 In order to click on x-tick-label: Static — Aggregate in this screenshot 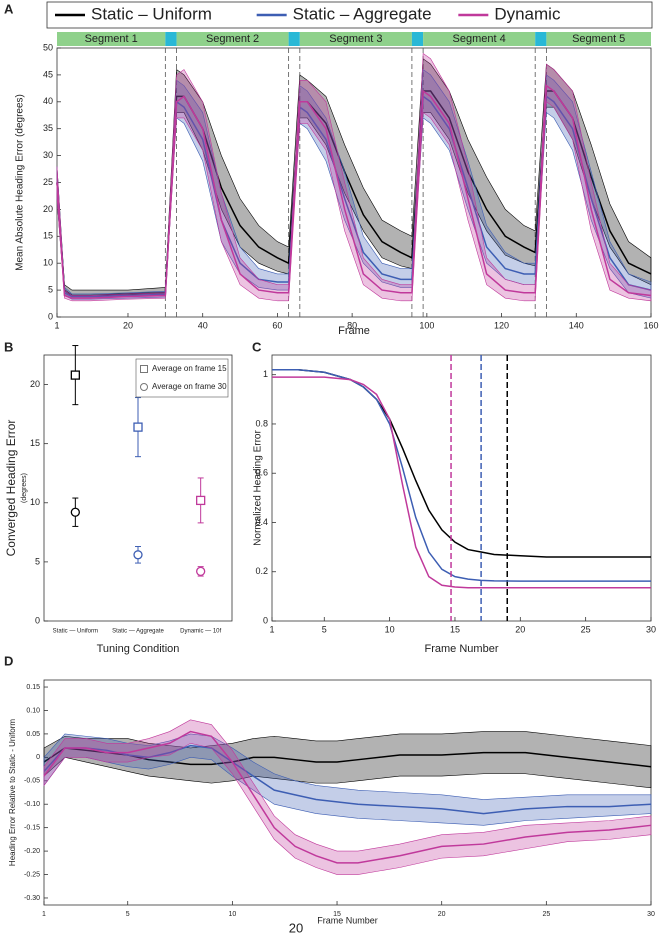, I will do `click(138, 632)`.